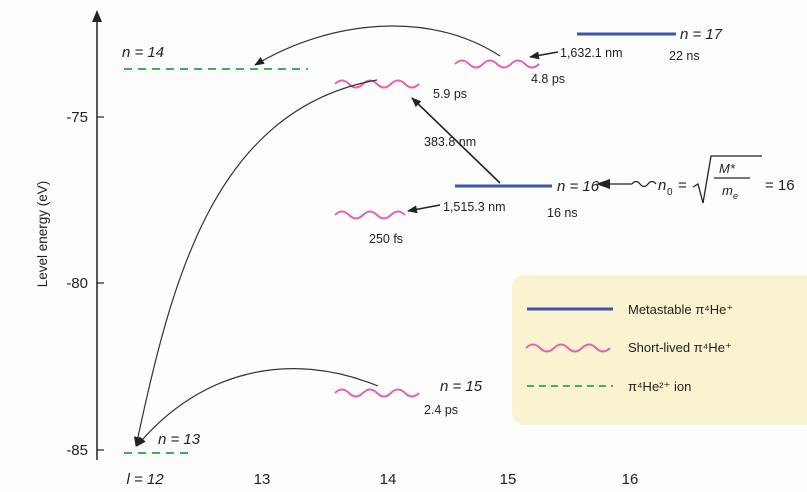 This screenshot has height=492, width=807. What do you see at coordinates (548, 79) in the screenshot?
I see `annotation-4-8ps: 4.8 ps` at bounding box center [548, 79].